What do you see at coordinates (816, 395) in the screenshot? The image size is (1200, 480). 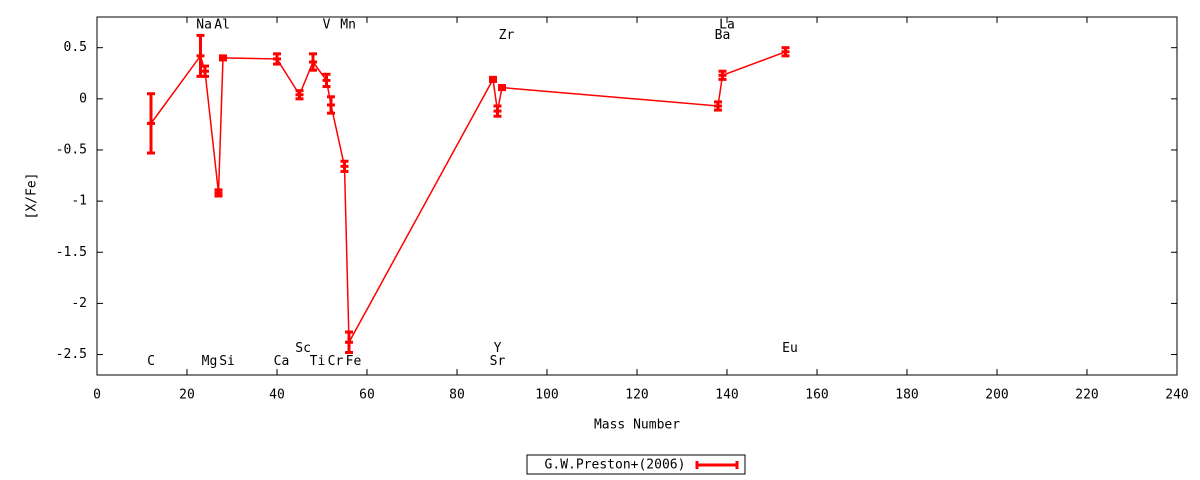 I see `x-tick-label: 160` at bounding box center [816, 395].